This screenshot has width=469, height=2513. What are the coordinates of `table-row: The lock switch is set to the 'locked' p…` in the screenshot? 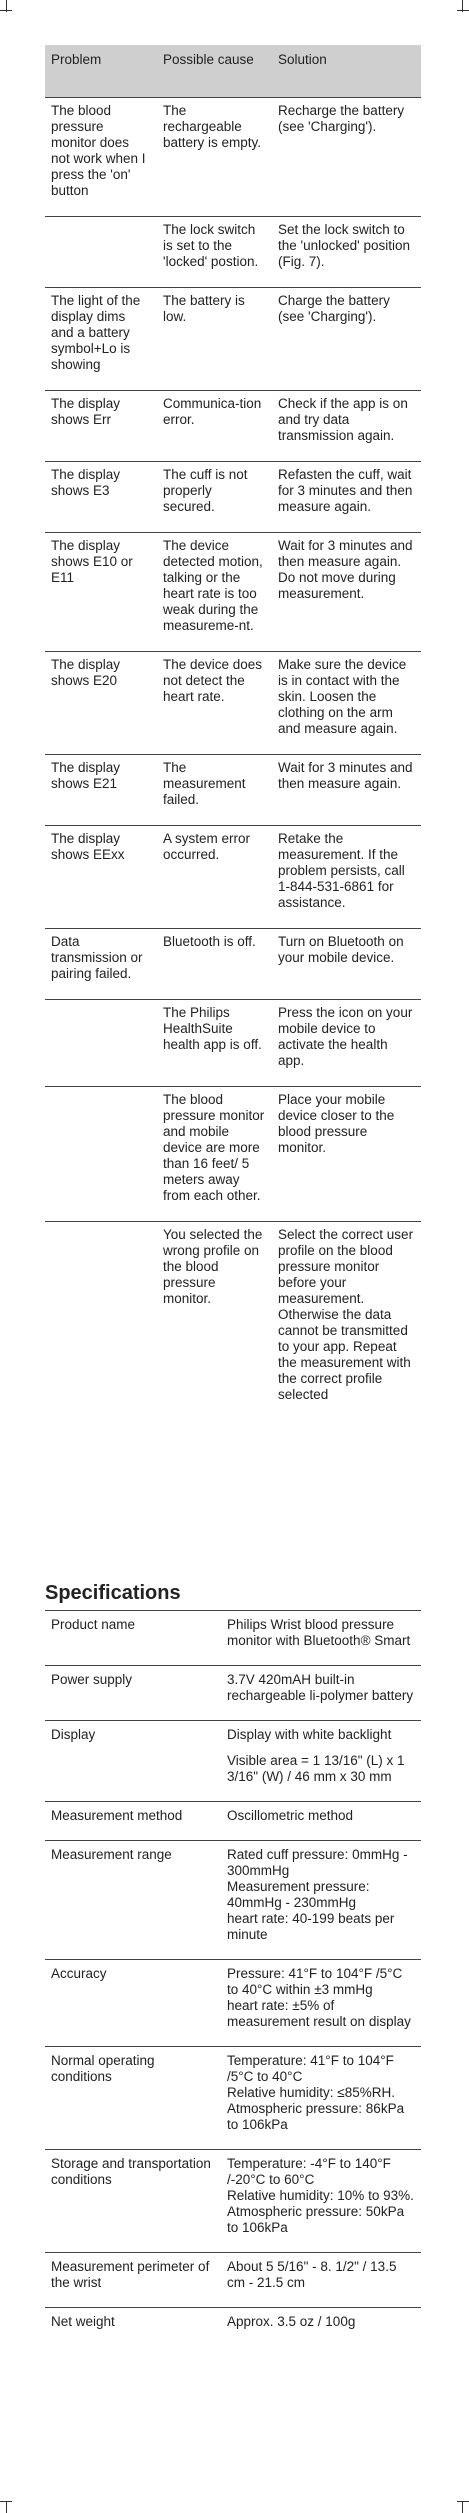 It's located at (233, 252).